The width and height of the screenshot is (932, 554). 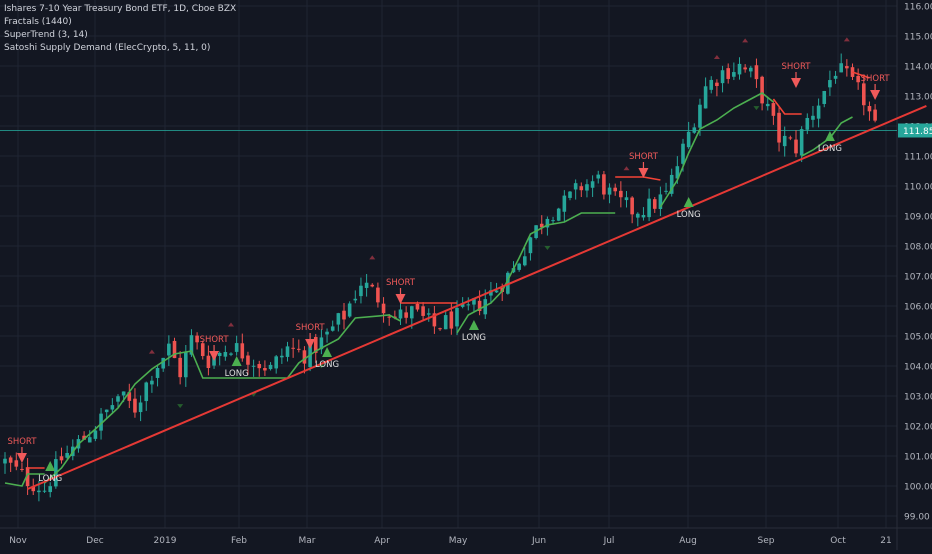 I want to click on last-price-value: 111.85, so click(x=917, y=132).